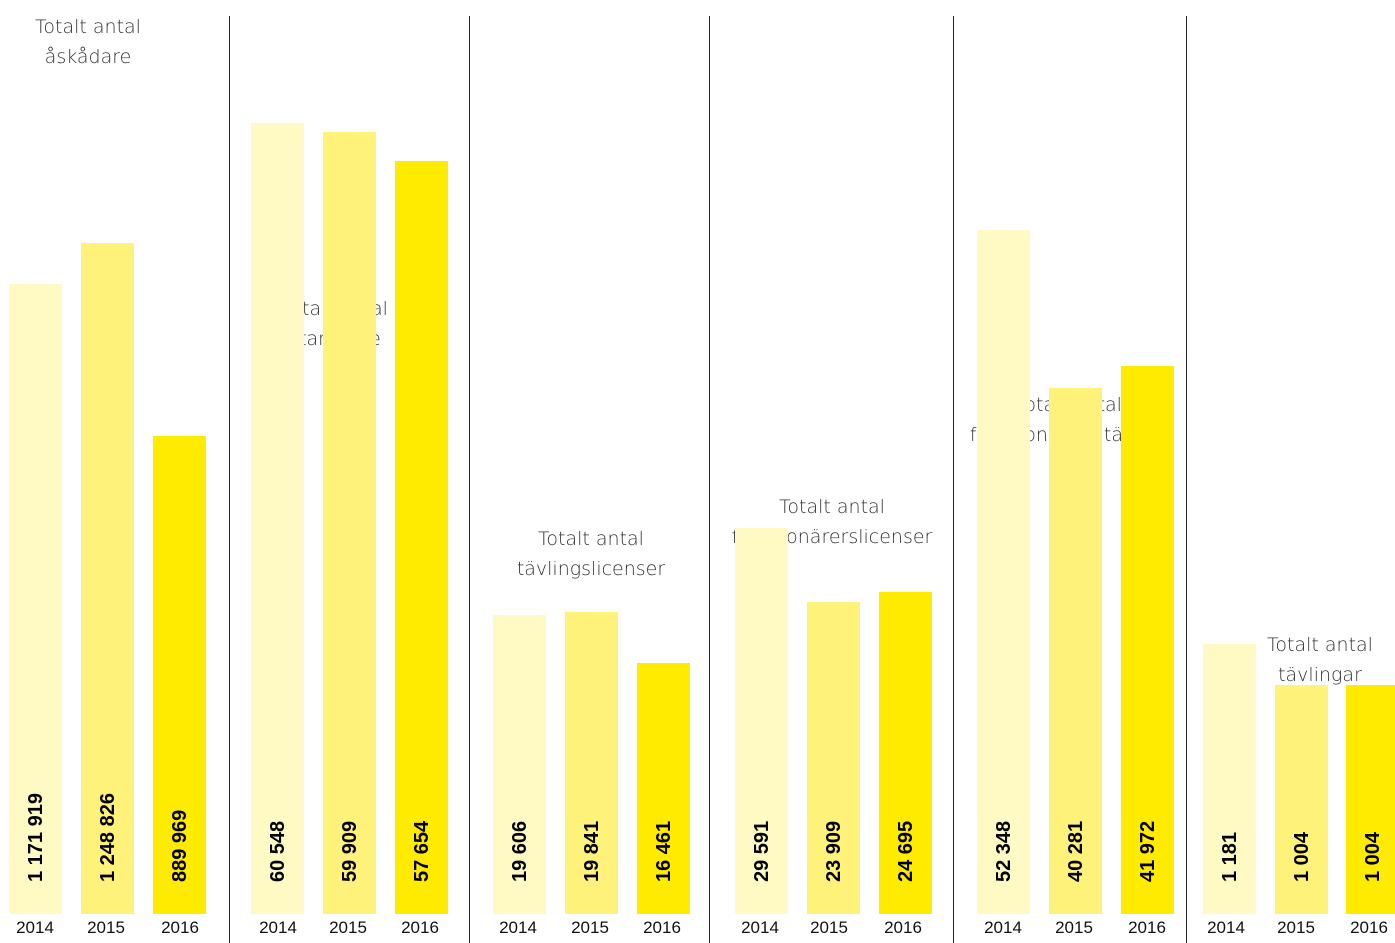 The width and height of the screenshot is (1395, 943). Describe the element at coordinates (832, 522) in the screenshot. I see `chart-title: Totalt antal funktionärerslicenser` at that location.